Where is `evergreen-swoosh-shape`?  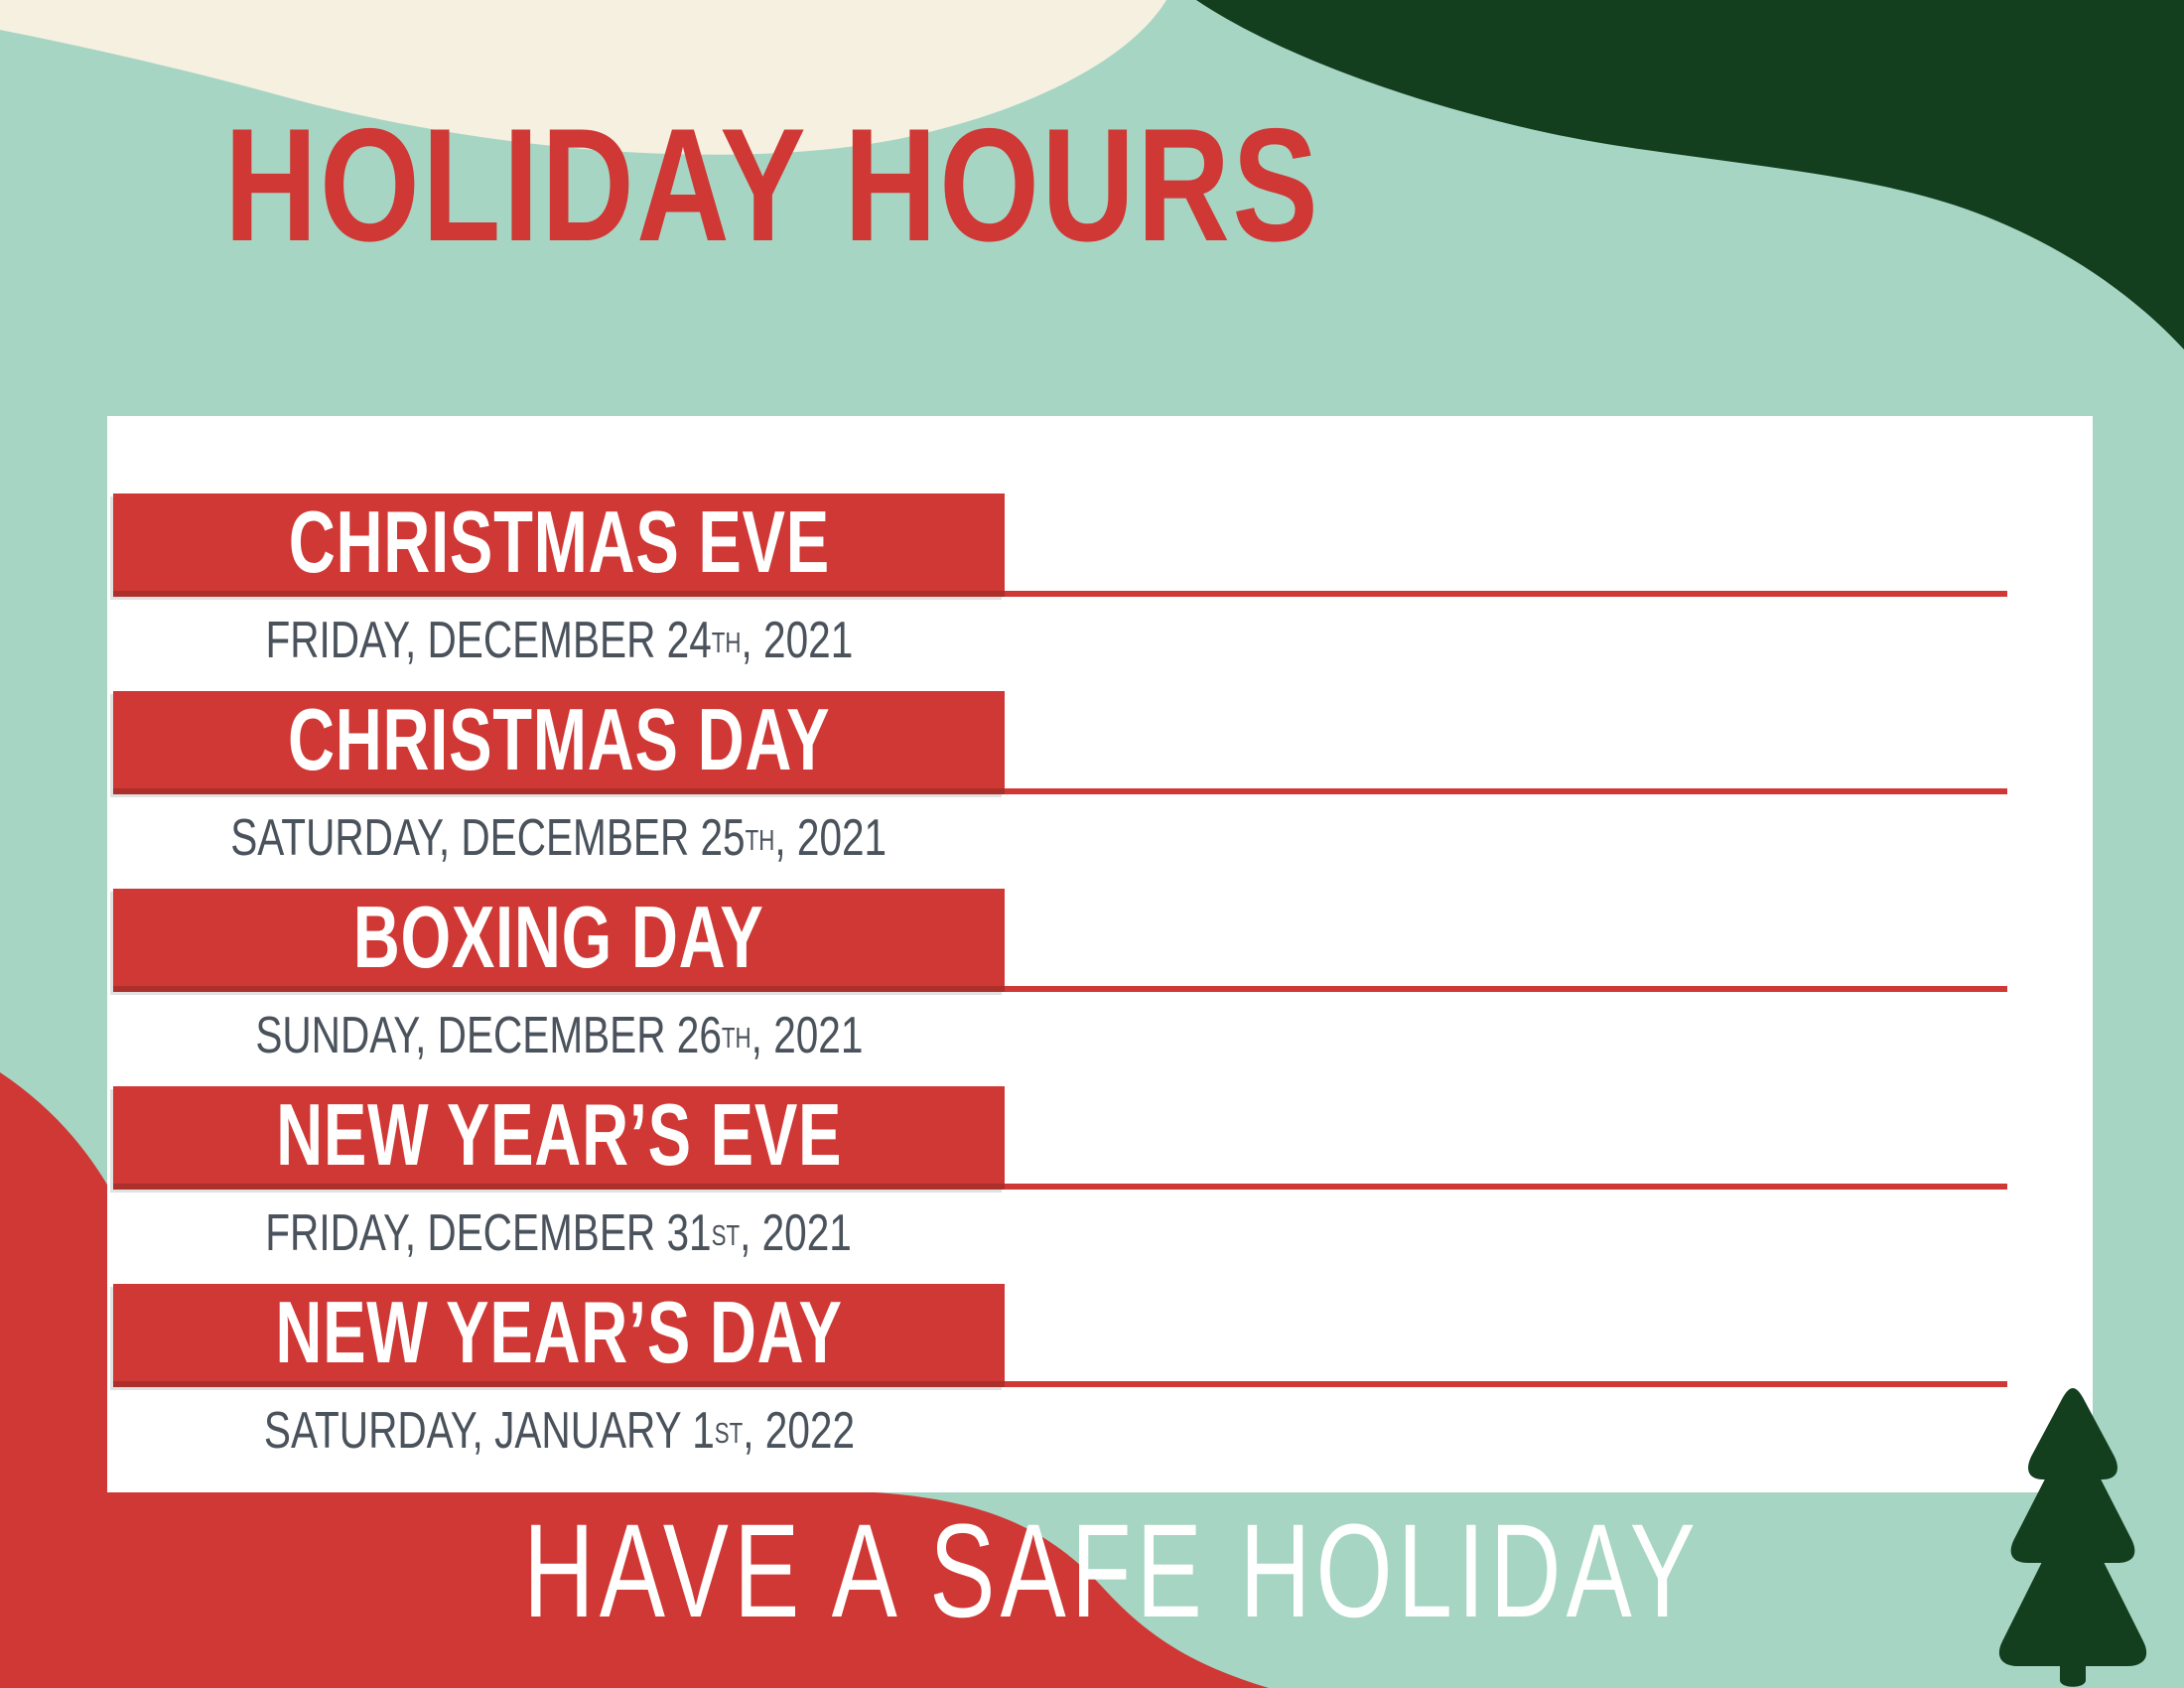 evergreen-swoosh-shape is located at coordinates (1690, 175).